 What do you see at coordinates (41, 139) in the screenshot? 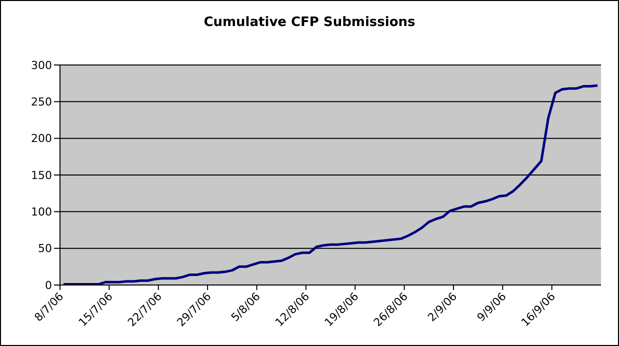
I see `y-tick-label: 200` at bounding box center [41, 139].